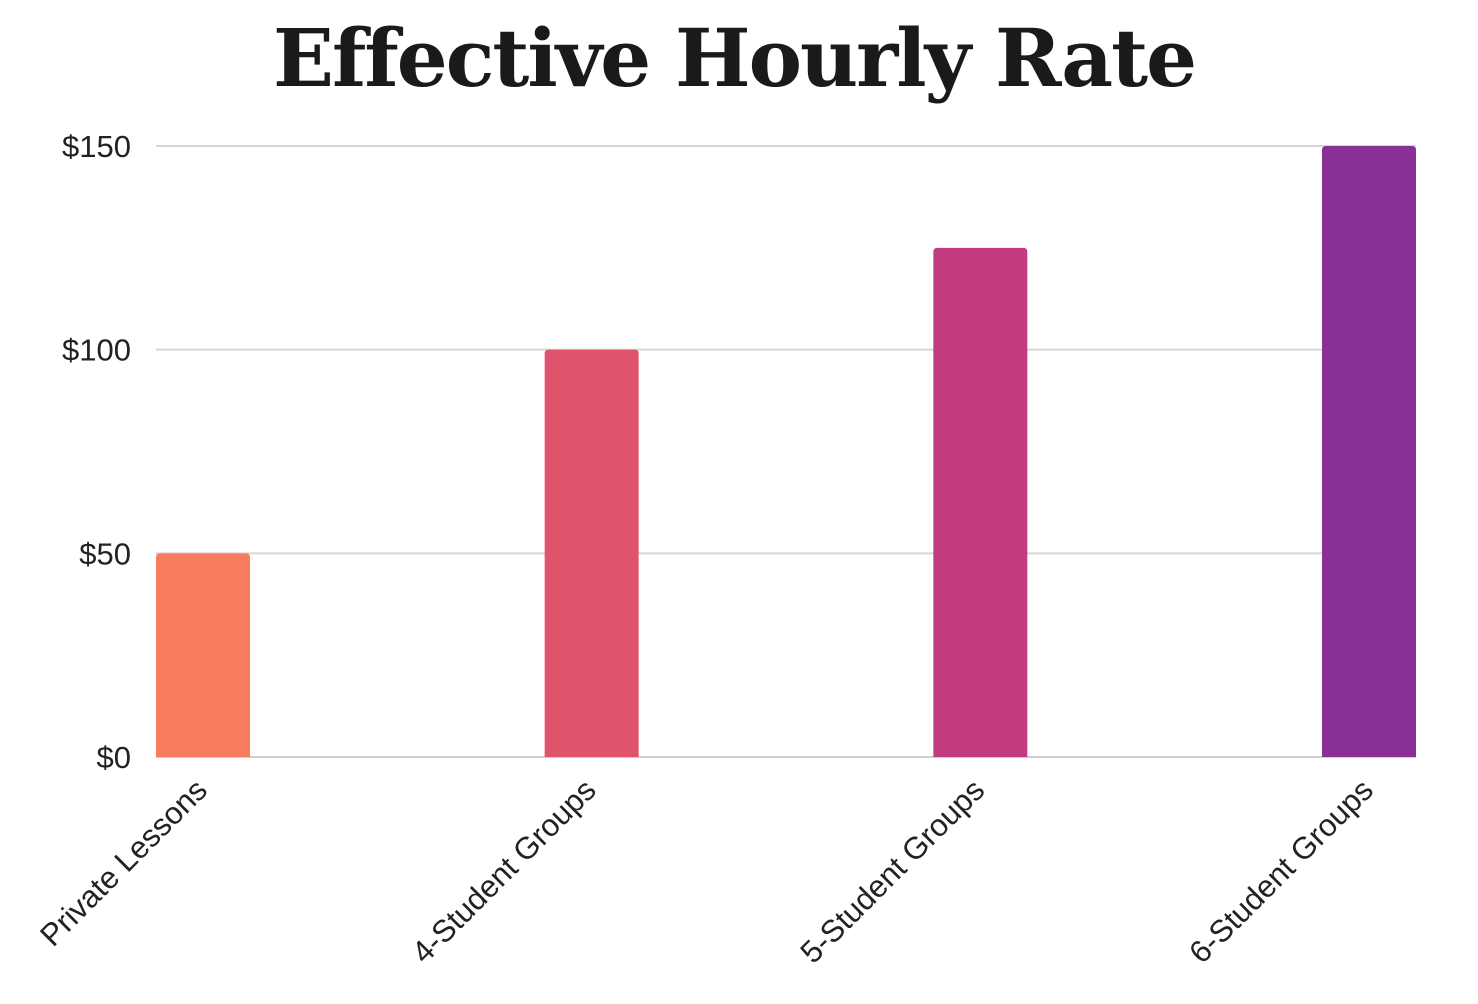 The image size is (1478, 1004). I want to click on y-tick-label: $0, so click(114, 757).